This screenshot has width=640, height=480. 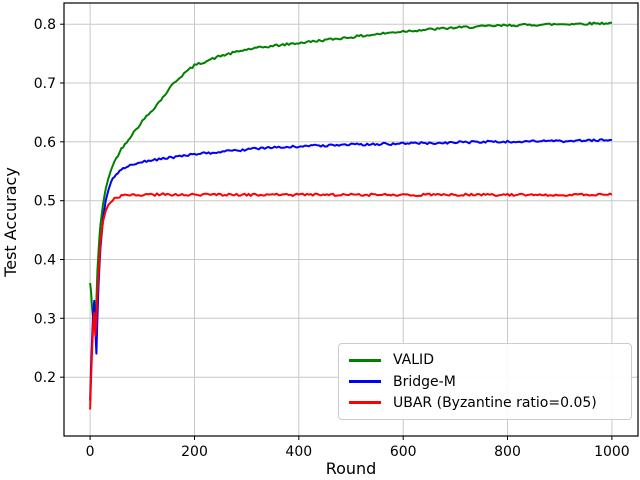 What do you see at coordinates (45, 202) in the screenshot?
I see `y-tick-label: 0.5` at bounding box center [45, 202].